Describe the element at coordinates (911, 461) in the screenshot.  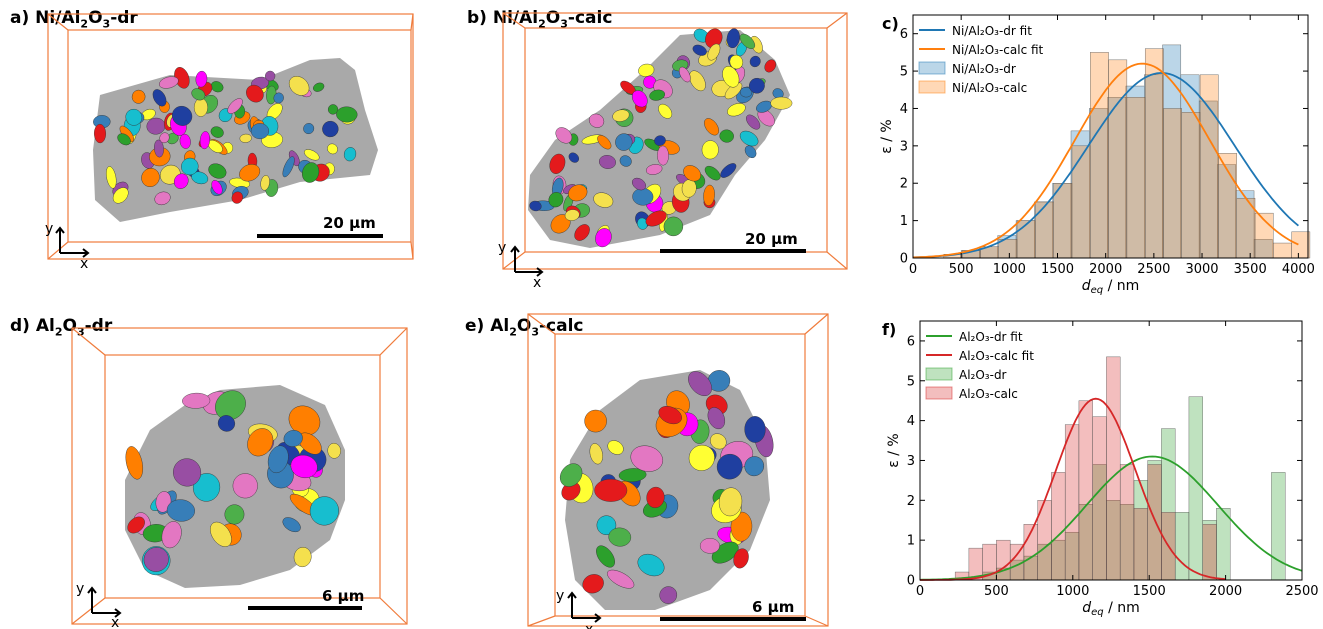
I see `y-tick-label: 3` at that location.